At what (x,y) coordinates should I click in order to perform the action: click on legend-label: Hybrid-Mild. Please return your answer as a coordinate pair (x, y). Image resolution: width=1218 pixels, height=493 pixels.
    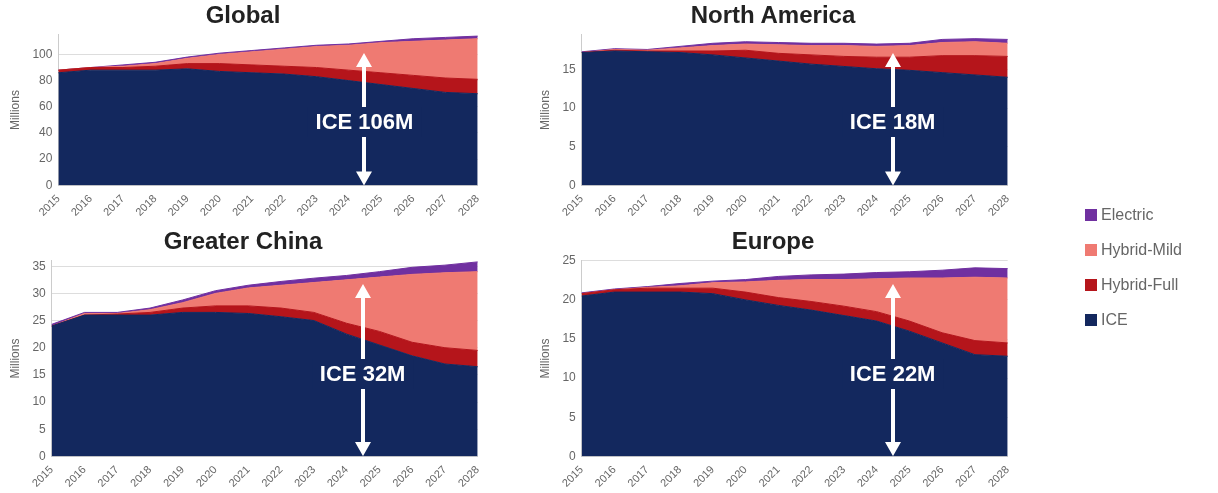
    Looking at the image, I should click on (1141, 250).